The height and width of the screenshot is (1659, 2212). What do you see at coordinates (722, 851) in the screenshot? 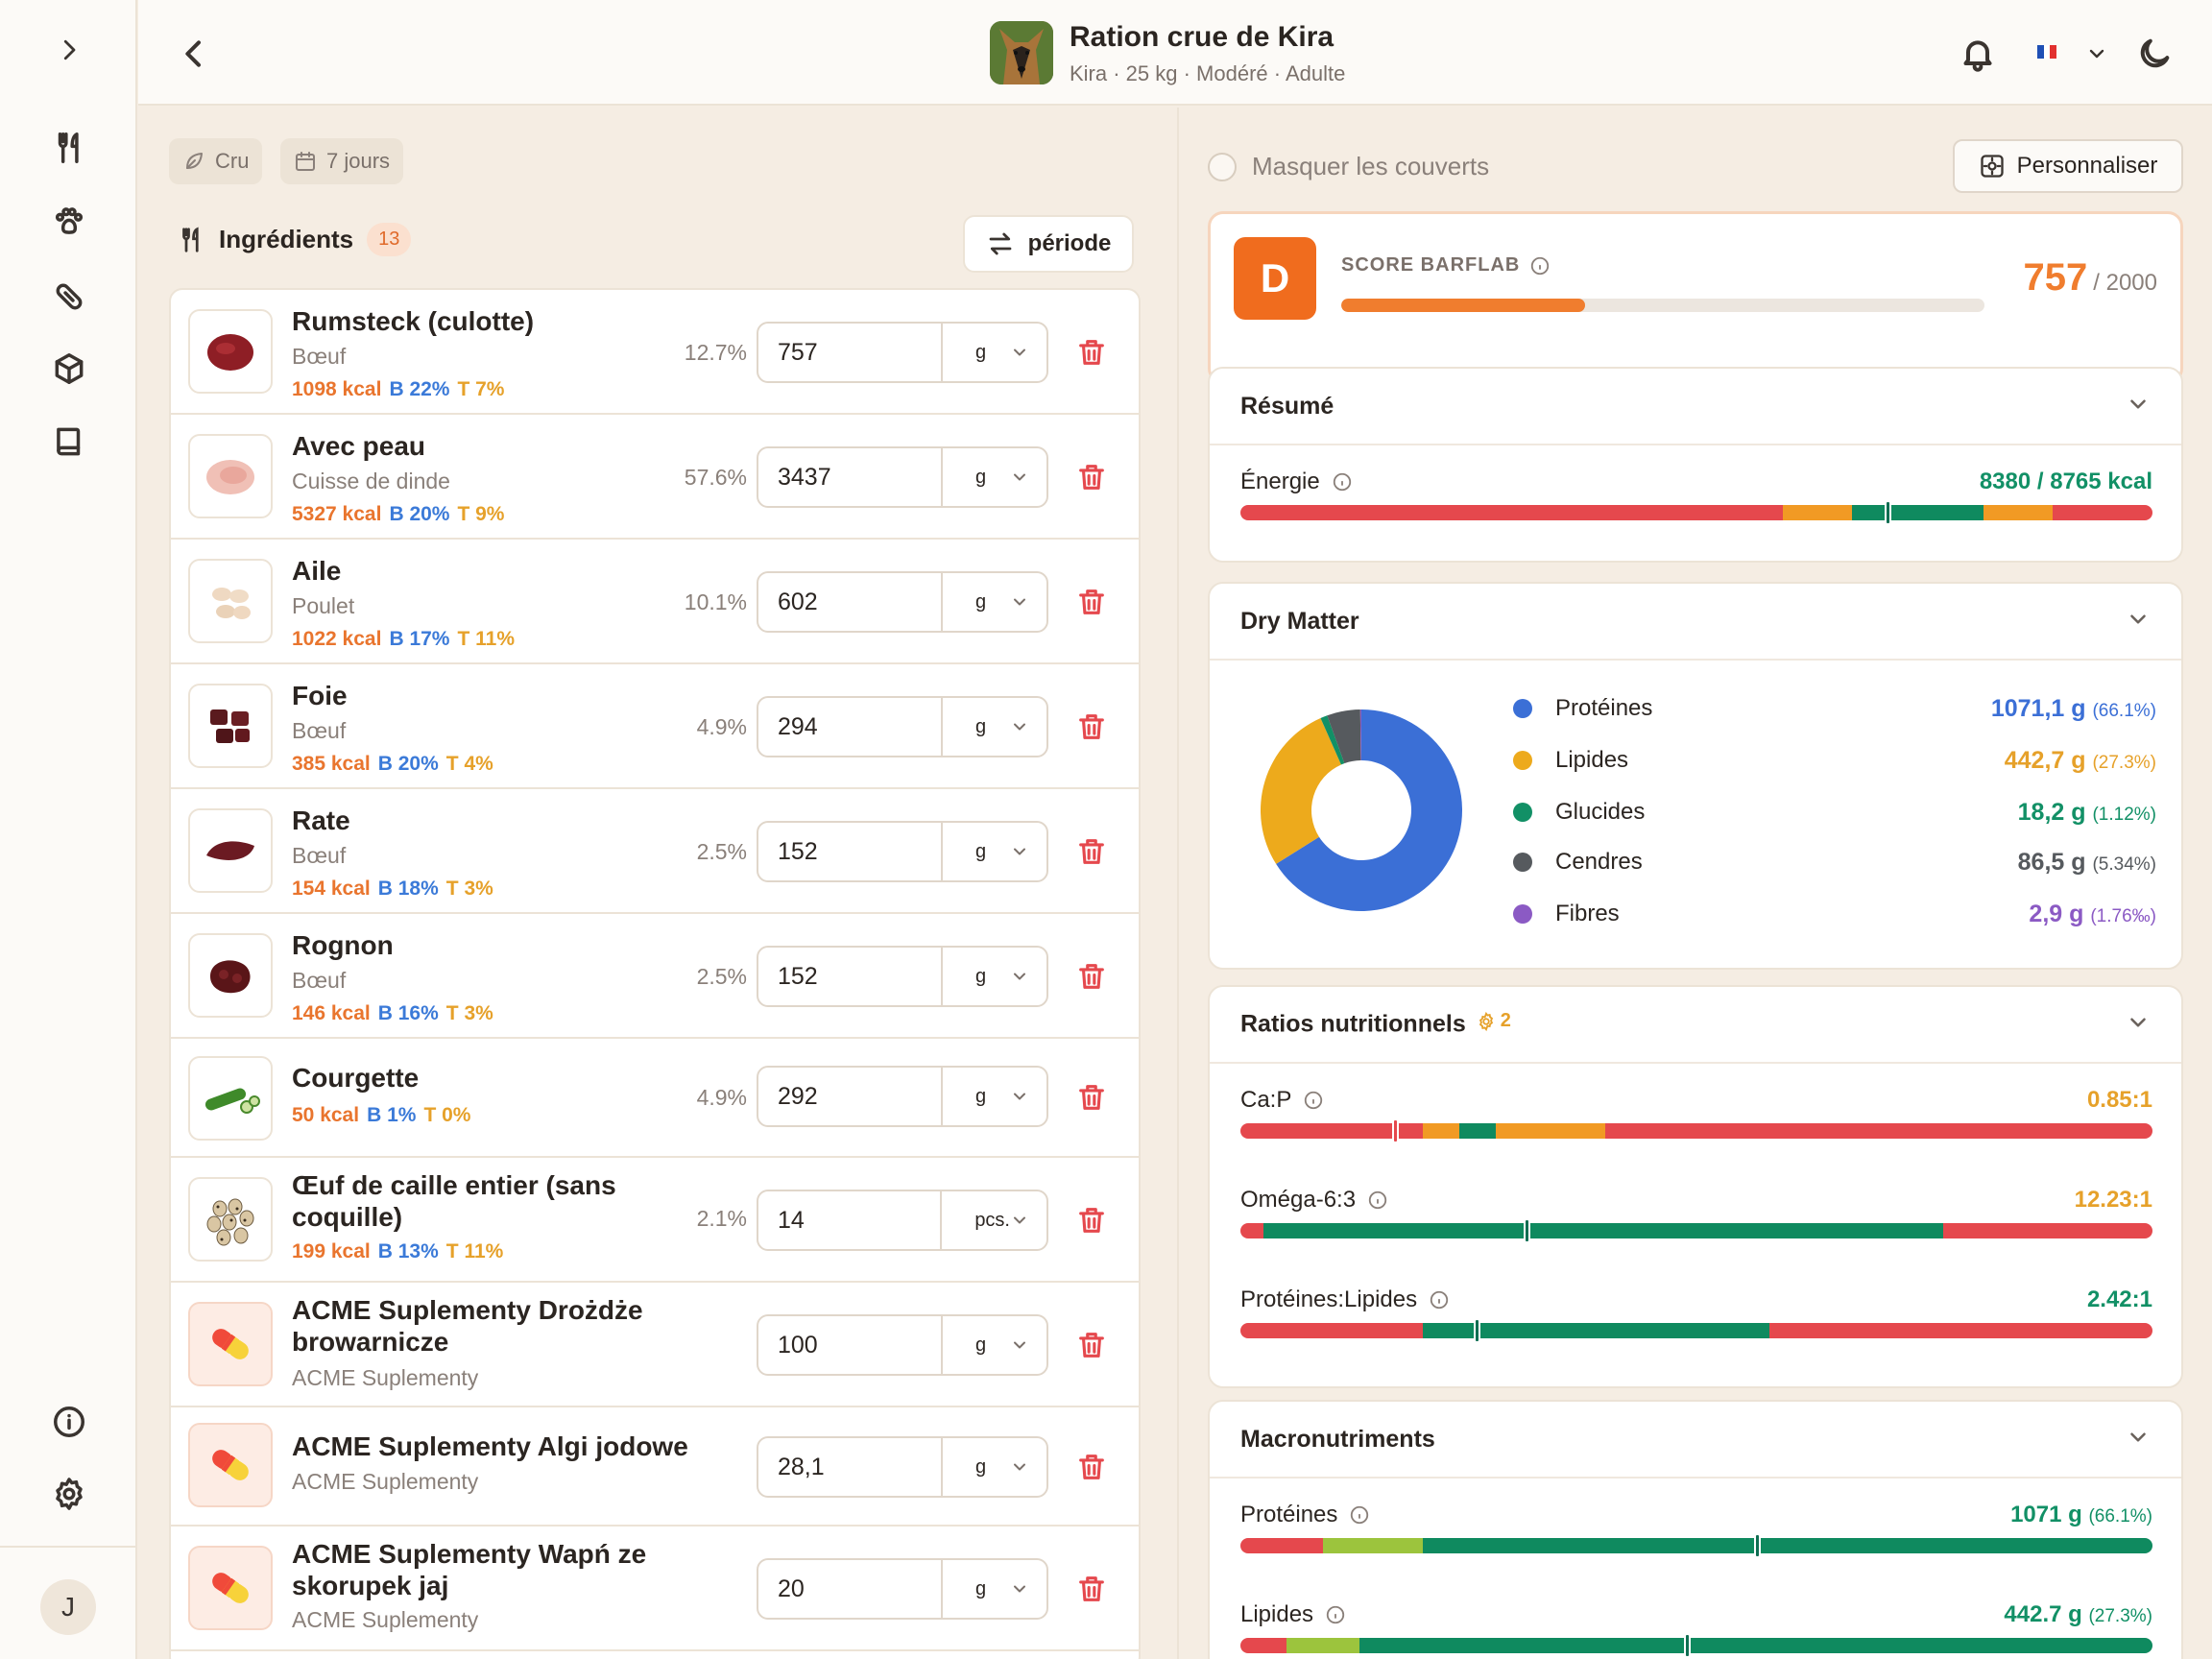
I see `ingredient-percent: 2.5%` at bounding box center [722, 851].